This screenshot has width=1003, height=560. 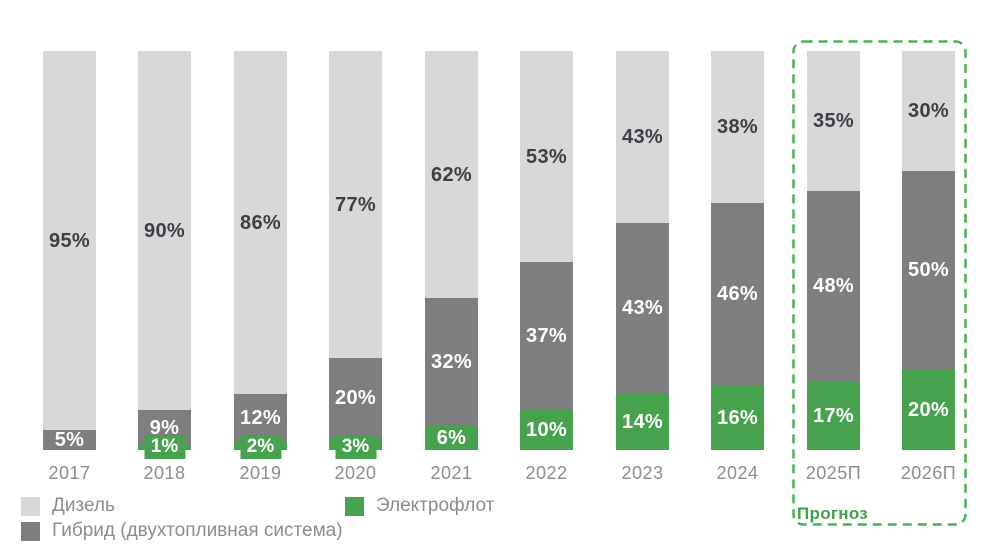 What do you see at coordinates (164, 428) in the screenshot?
I see `value-label-hybrid-2018: 9%` at bounding box center [164, 428].